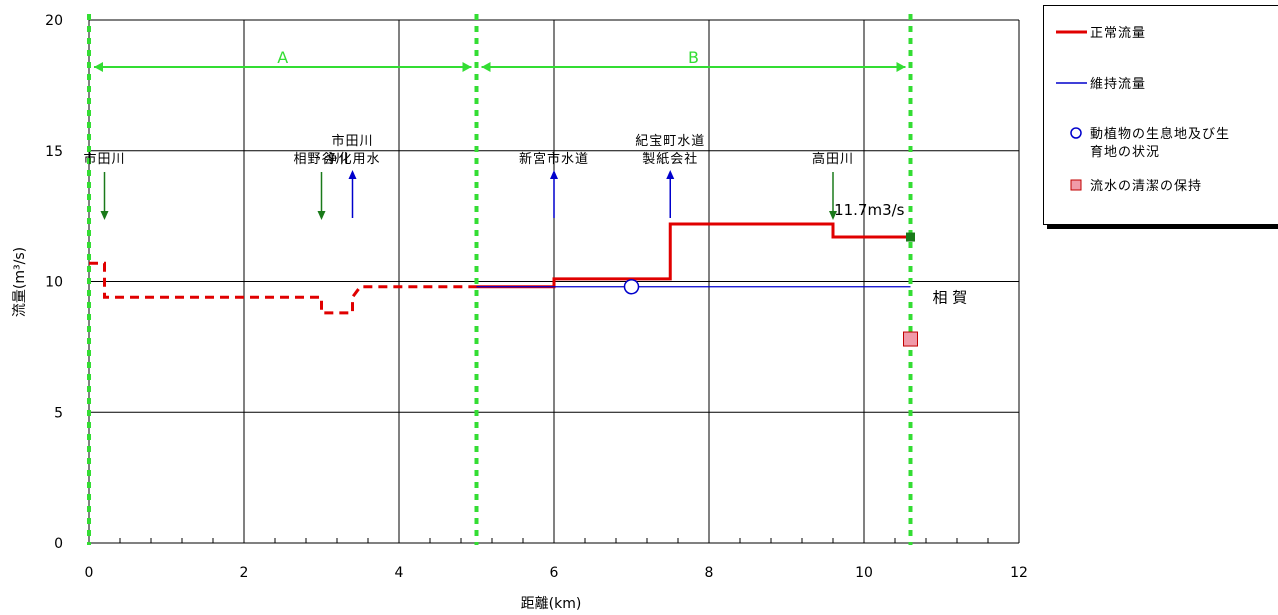 The height and width of the screenshot is (615, 1278). What do you see at coordinates (770, 289) in the screenshot?
I see `markers` at bounding box center [770, 289].